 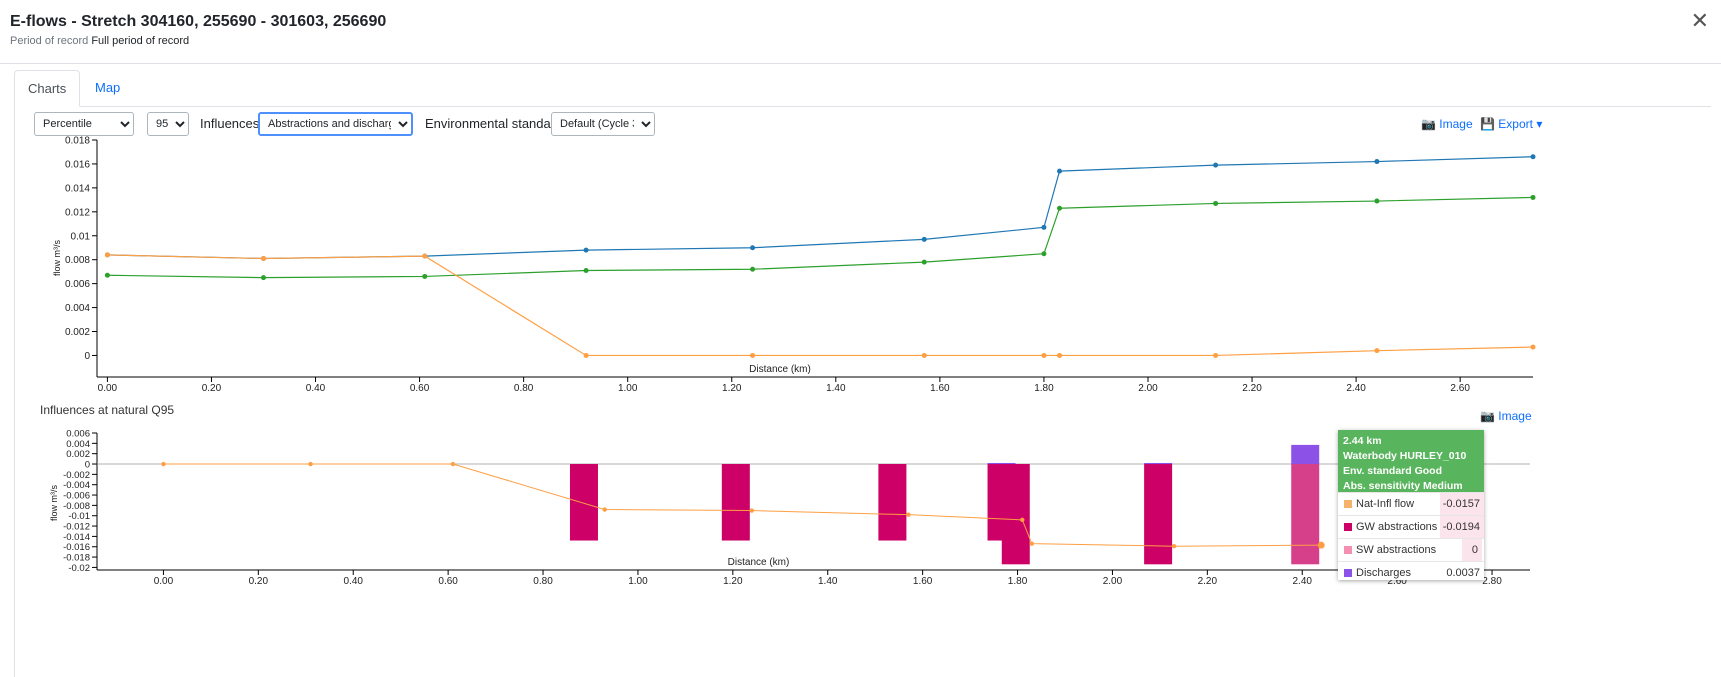 I want to click on tooltip-row: GW abstractions -0.0194, so click(x=1411, y=526).